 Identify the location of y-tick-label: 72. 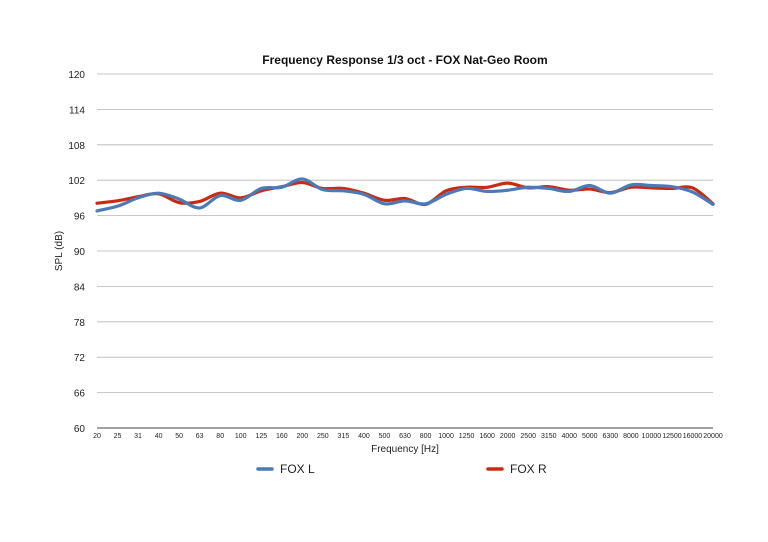
(80, 358).